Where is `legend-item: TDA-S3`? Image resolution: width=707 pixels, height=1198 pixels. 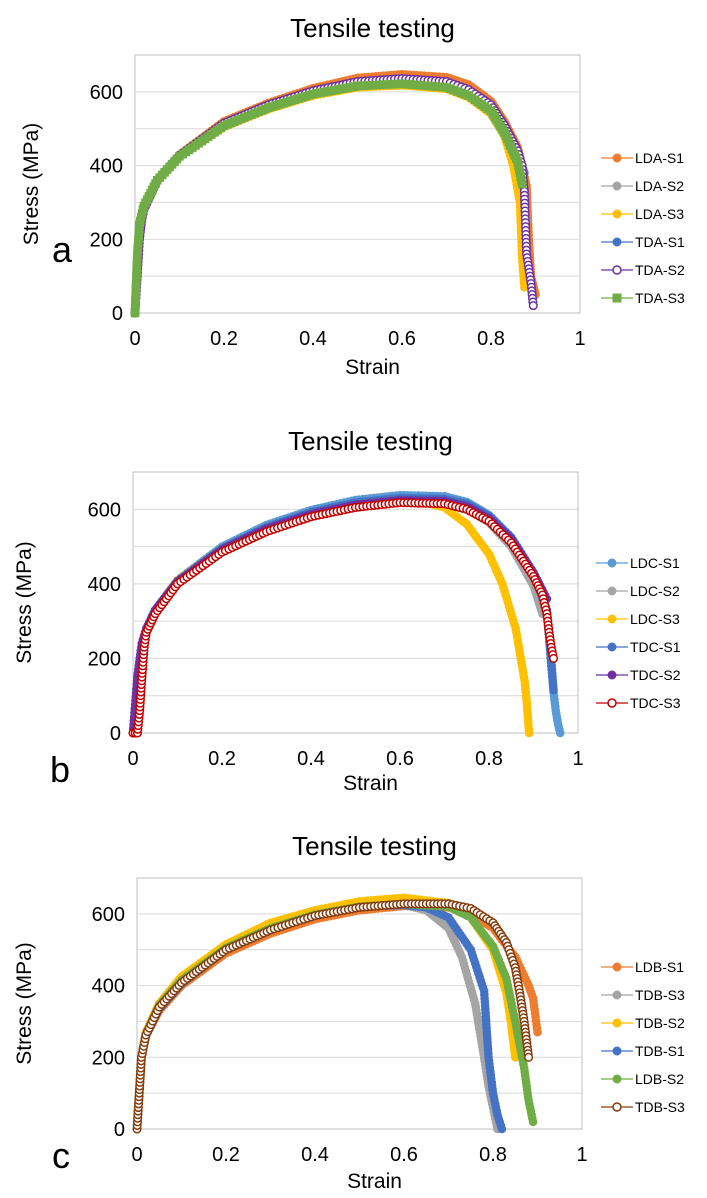 legend-item: TDA-S3 is located at coordinates (643, 298).